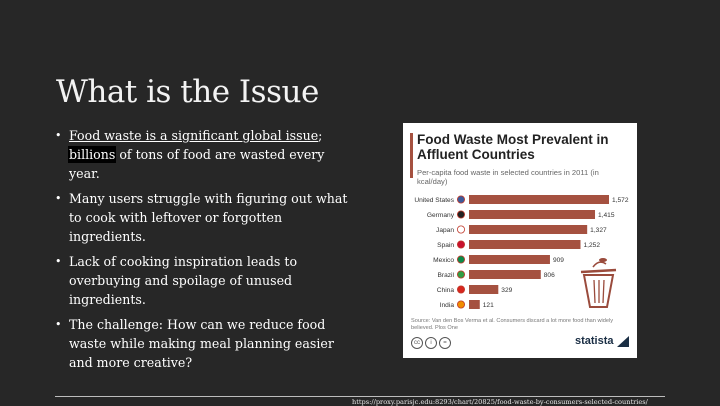 This screenshot has height=406, width=720. I want to click on attribution-icon: i, so click(431, 343).